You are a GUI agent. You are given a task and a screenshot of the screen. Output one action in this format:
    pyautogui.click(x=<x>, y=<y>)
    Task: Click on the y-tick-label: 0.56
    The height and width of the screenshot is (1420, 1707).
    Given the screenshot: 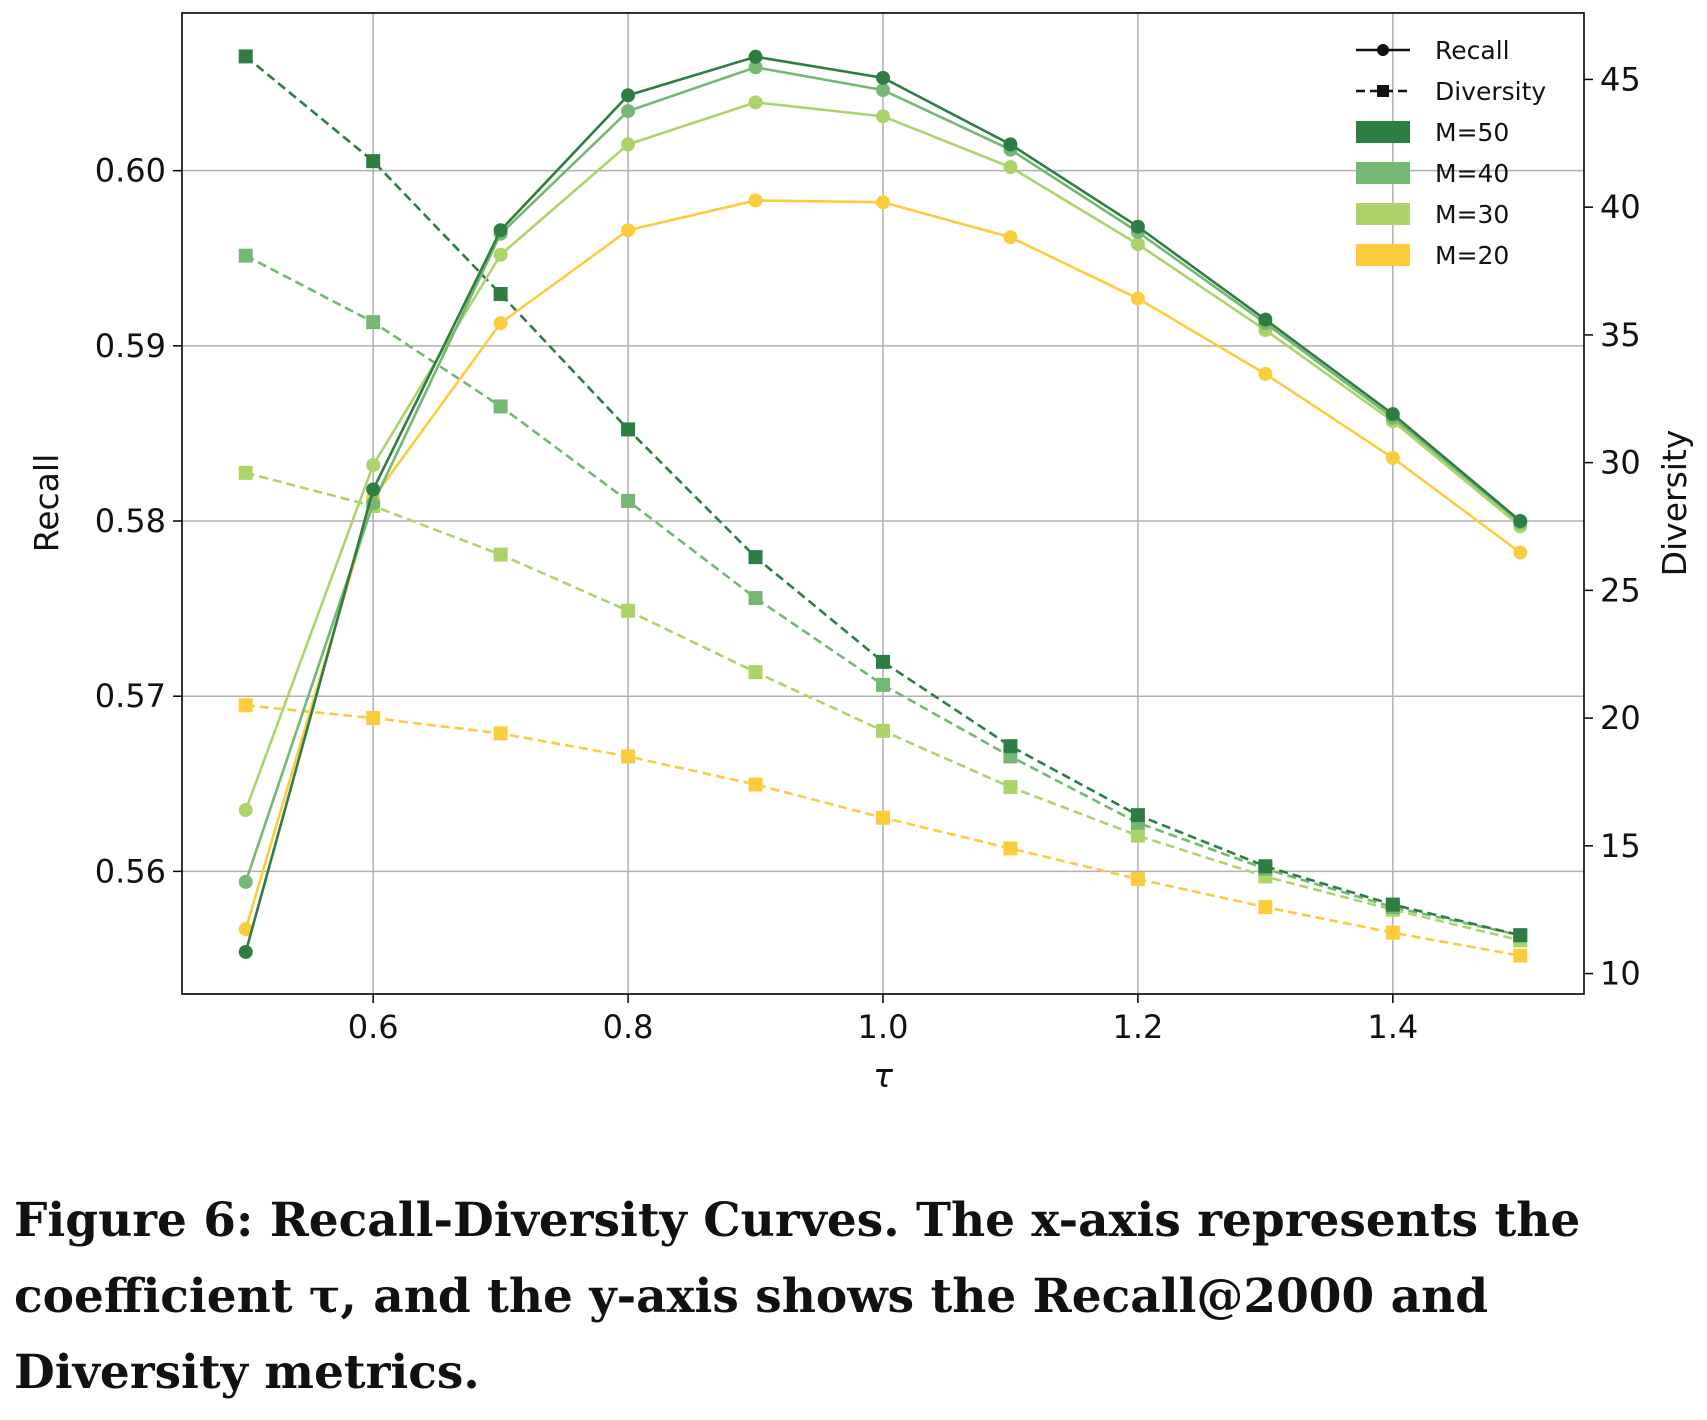 What is the action you would take?
    pyautogui.click(x=130, y=871)
    